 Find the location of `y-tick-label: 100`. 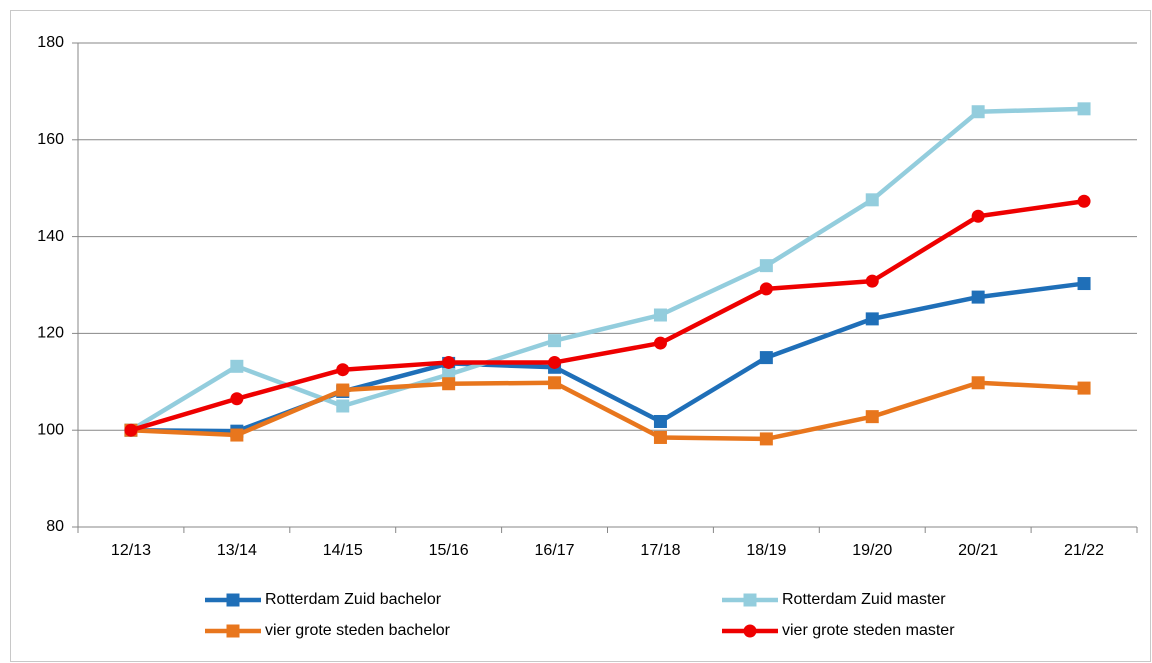

y-tick-label: 100 is located at coordinates (50, 429).